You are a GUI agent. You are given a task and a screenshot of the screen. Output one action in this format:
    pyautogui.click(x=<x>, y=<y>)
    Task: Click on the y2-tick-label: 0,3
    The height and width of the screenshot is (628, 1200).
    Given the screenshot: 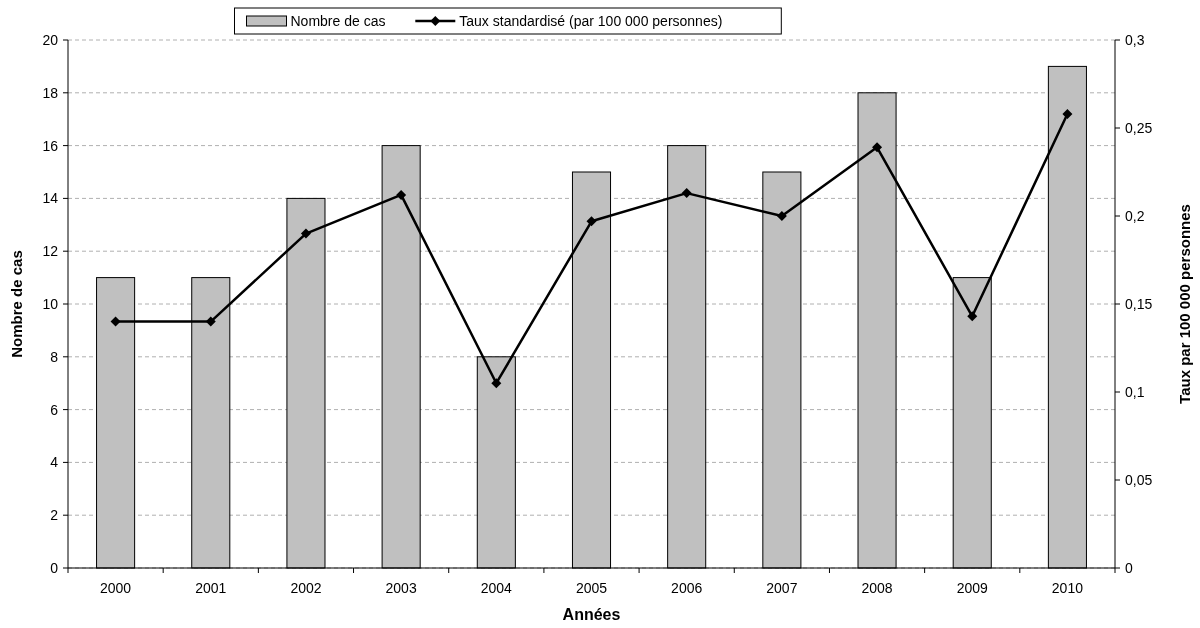 What is the action you would take?
    pyautogui.click(x=1135, y=39)
    